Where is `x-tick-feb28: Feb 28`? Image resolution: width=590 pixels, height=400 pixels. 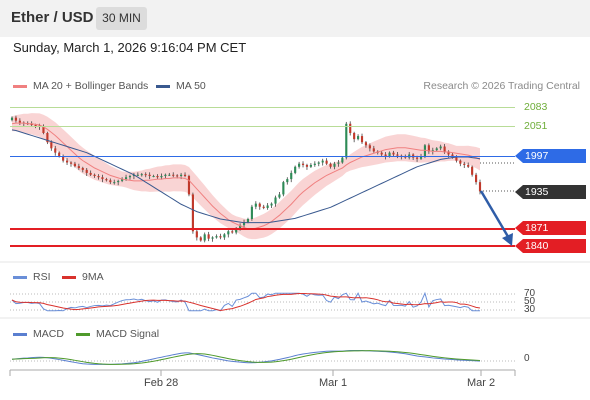
x-tick-feb28: Feb 28 is located at coordinates (161, 383).